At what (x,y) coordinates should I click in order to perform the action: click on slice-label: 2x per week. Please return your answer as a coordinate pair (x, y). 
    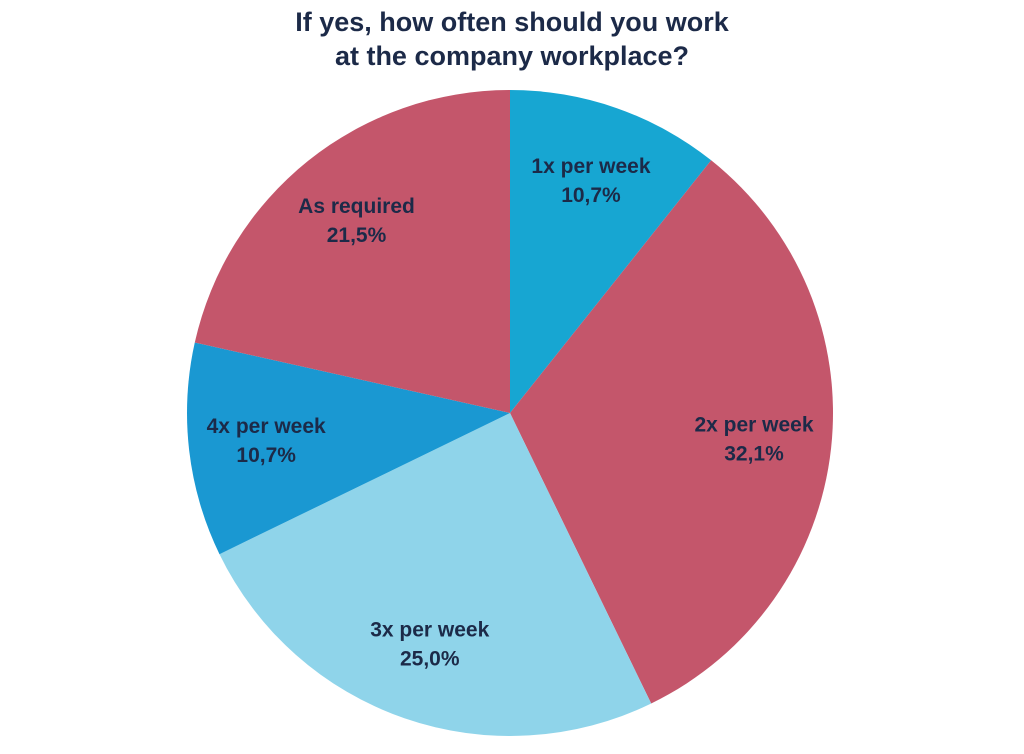
    Looking at the image, I should click on (753, 424).